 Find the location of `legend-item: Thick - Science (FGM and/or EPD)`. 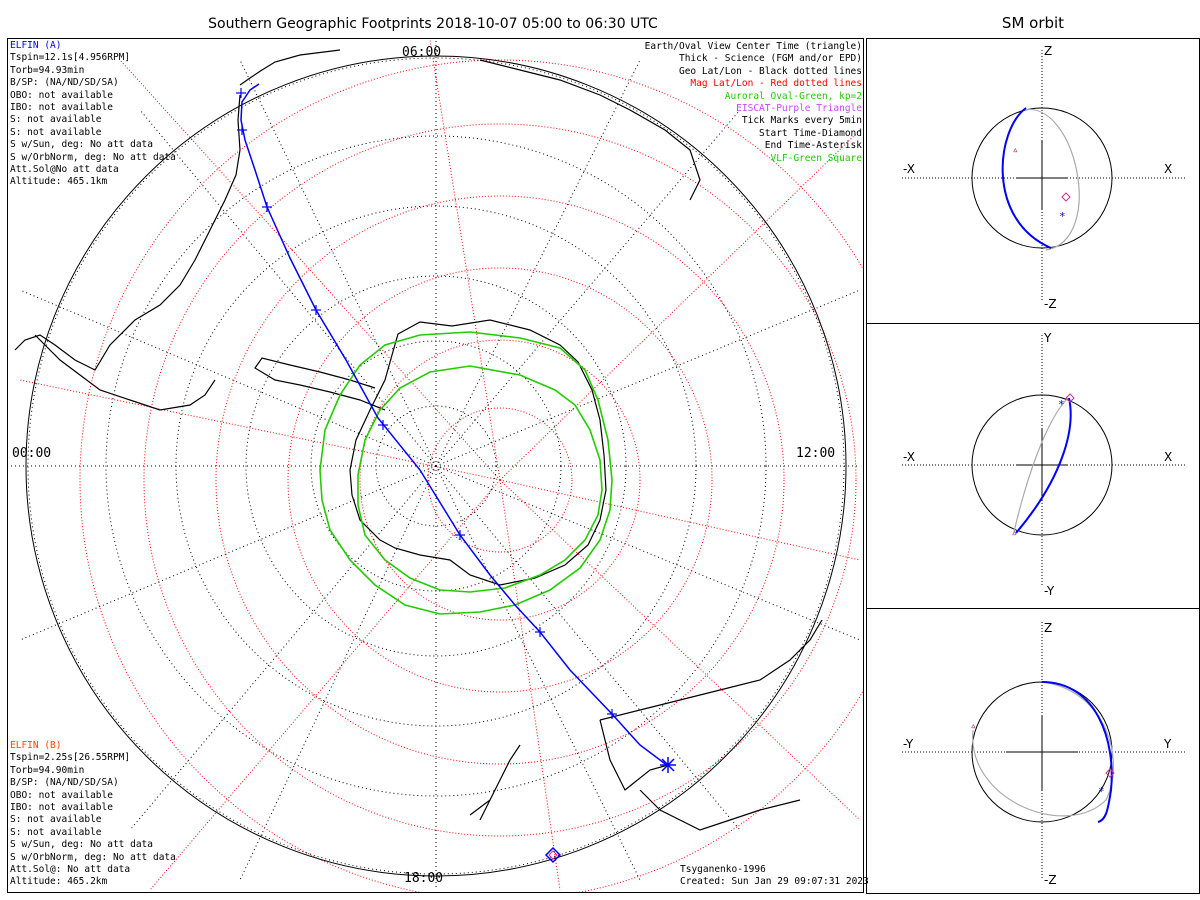

legend-item: Thick - Science (FGM and/or EPD) is located at coordinates (770, 59).